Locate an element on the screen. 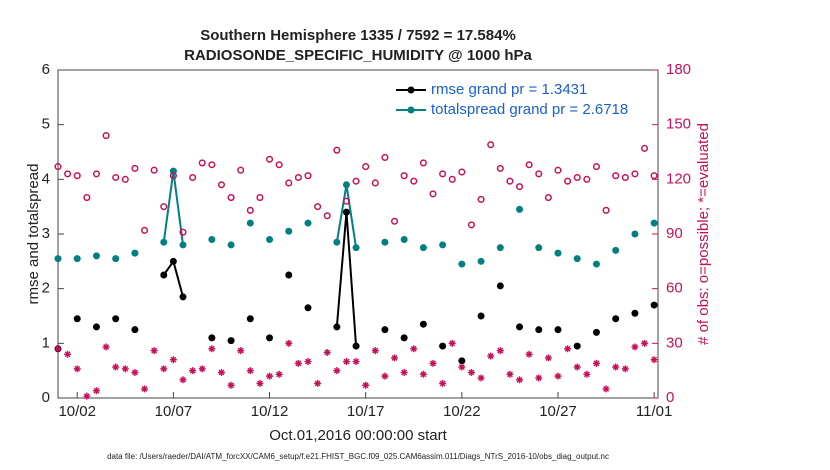 The image size is (830, 470). y2-tick-label: 180 is located at coordinates (678, 69).